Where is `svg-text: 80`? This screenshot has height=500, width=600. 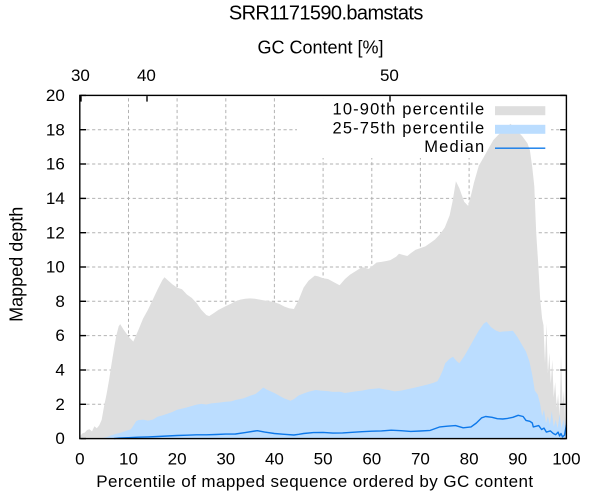
svg-text: 80 is located at coordinates (469, 458).